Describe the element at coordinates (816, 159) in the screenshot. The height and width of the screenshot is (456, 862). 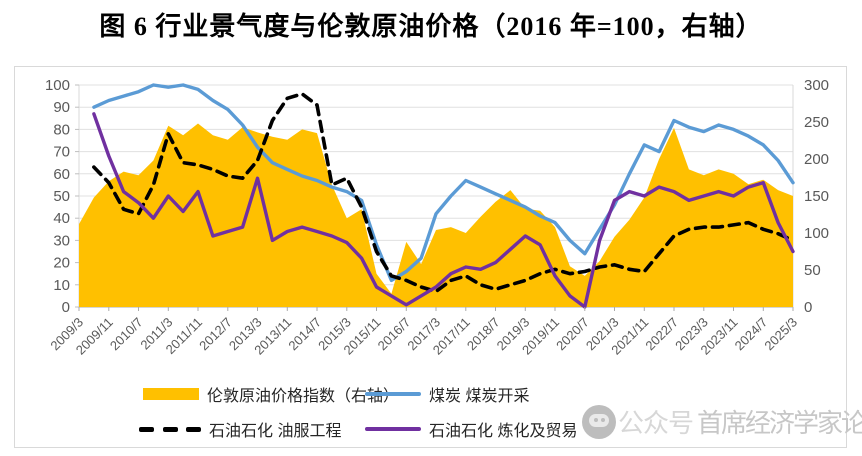
I see `right-y-tick-label: 200` at that location.